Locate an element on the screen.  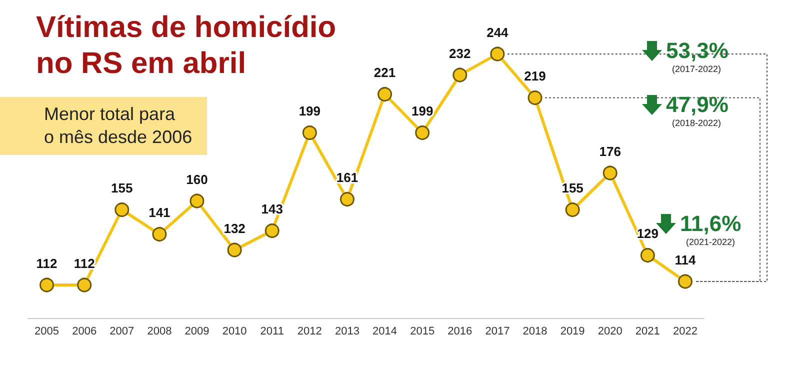
x-tick-label: 2016 is located at coordinates (460, 332).